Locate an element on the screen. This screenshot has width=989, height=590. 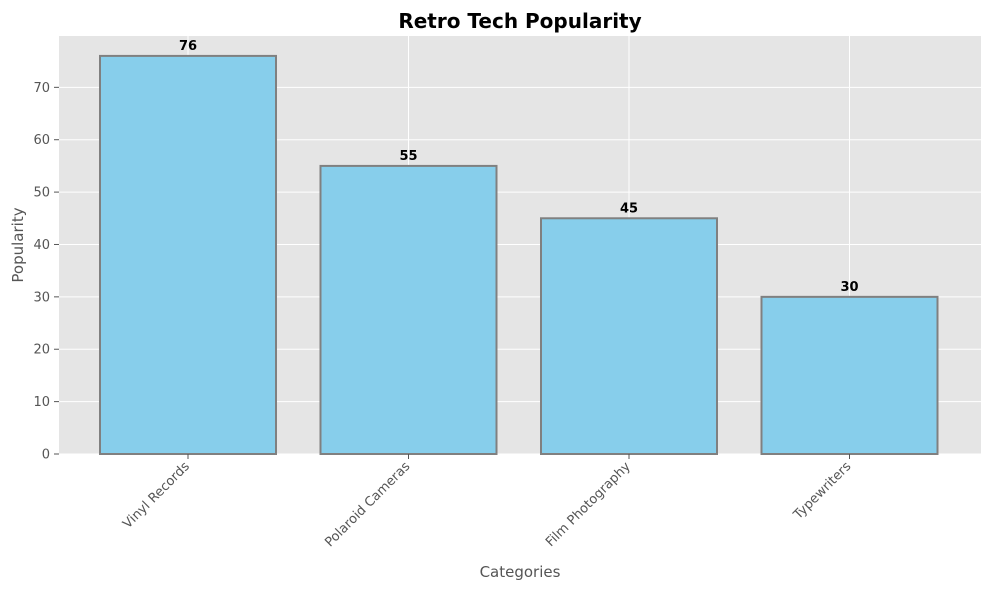
y-tick-label: 70 is located at coordinates (41, 88).